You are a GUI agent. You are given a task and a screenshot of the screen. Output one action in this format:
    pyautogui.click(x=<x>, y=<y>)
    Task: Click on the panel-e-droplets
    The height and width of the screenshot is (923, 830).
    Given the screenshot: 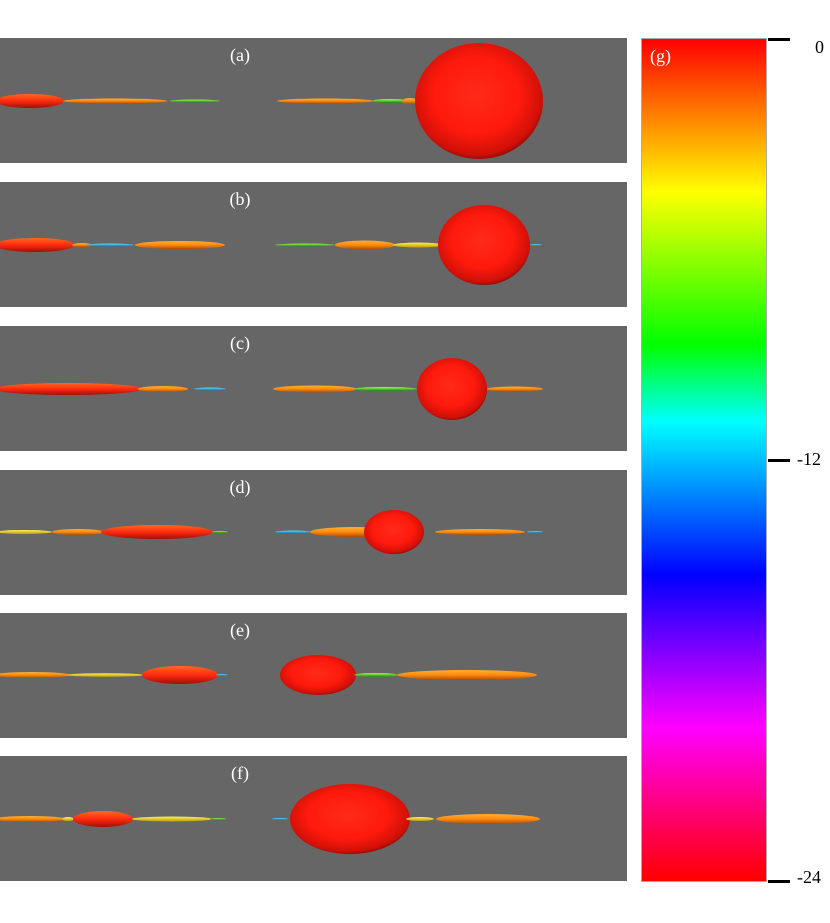 What is the action you would take?
    pyautogui.click(x=268, y=675)
    